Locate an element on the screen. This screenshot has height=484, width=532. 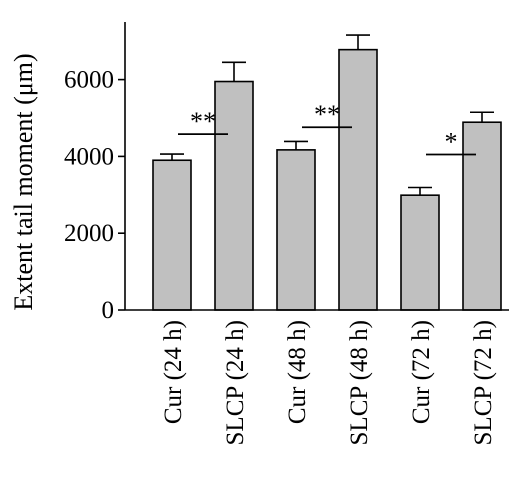
y-axis-label: Extent tail moment (μm) is located at coordinates (23, 181).